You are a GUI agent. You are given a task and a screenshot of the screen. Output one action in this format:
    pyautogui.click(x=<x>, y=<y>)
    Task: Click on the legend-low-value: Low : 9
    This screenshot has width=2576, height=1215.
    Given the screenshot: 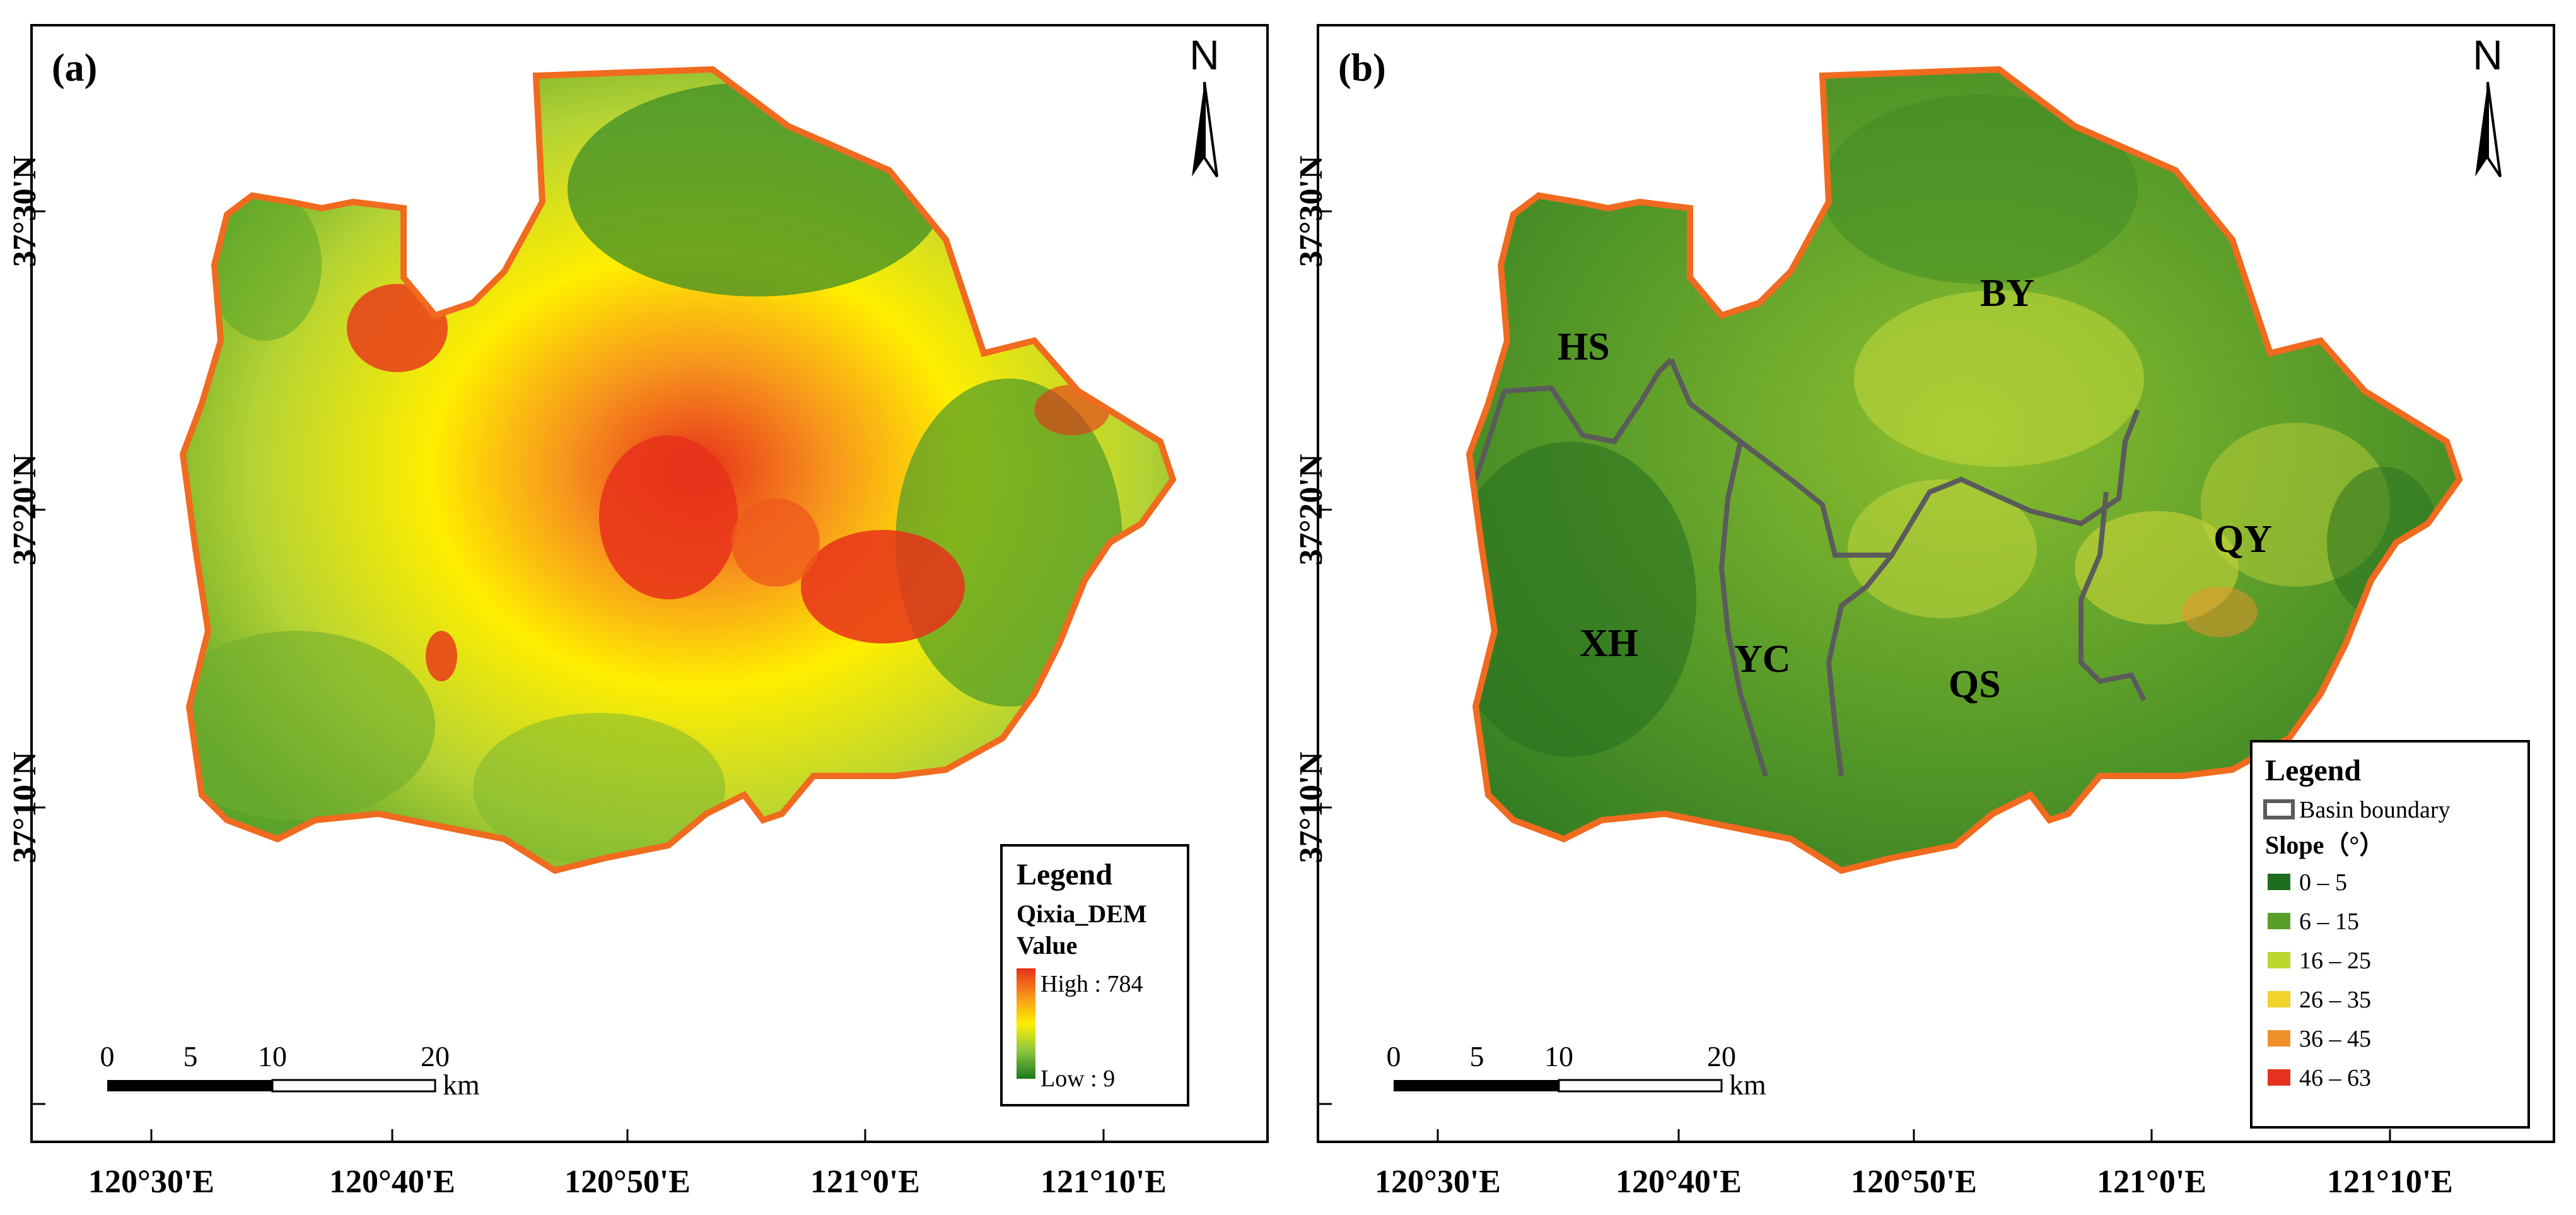 What is the action you would take?
    pyautogui.click(x=1078, y=1078)
    